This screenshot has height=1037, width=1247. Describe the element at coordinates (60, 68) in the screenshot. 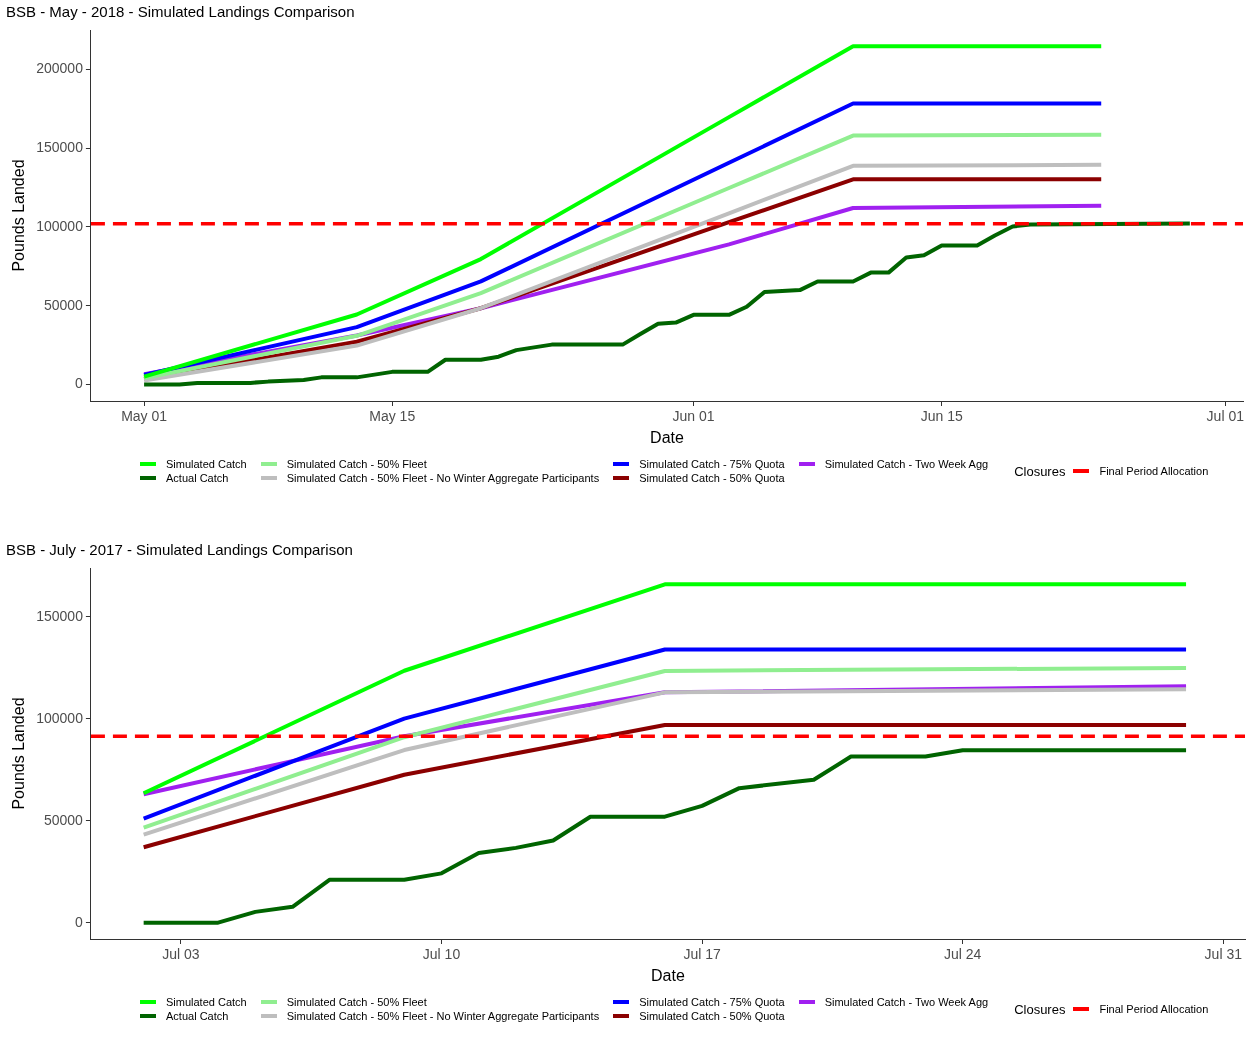

I see `y-tick-label: 200000` at that location.